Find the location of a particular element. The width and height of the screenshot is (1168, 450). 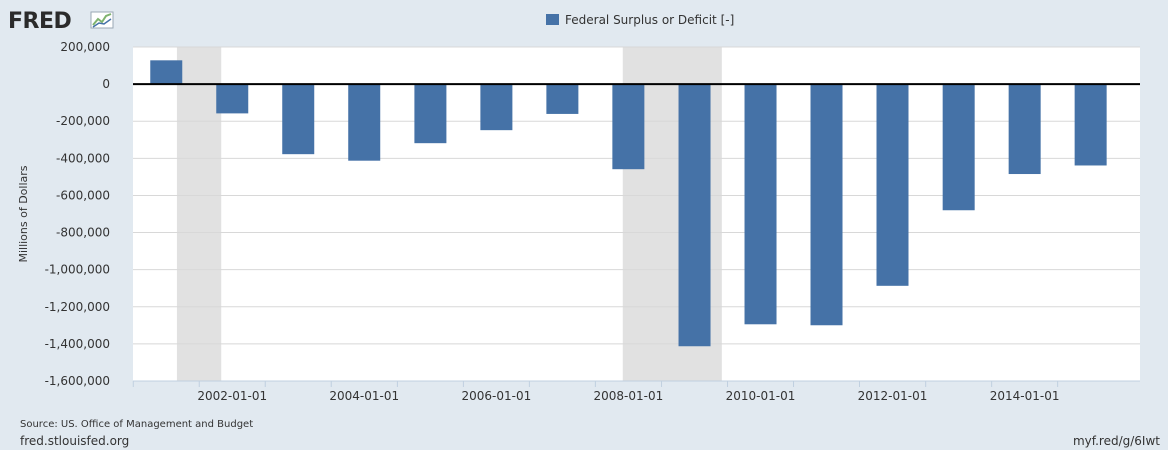

x-tick-label: 2006-01-01 is located at coordinates (497, 396).